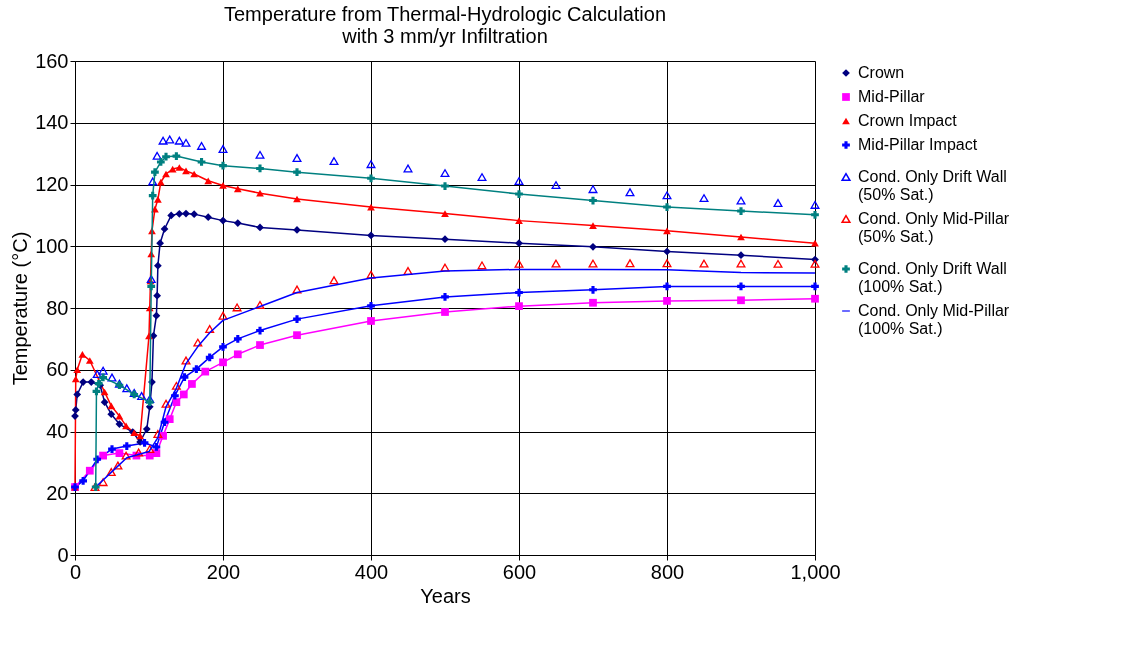 The width and height of the screenshot is (1130, 645). What do you see at coordinates (881, 72) in the screenshot?
I see `legend-label: Crown` at bounding box center [881, 72].